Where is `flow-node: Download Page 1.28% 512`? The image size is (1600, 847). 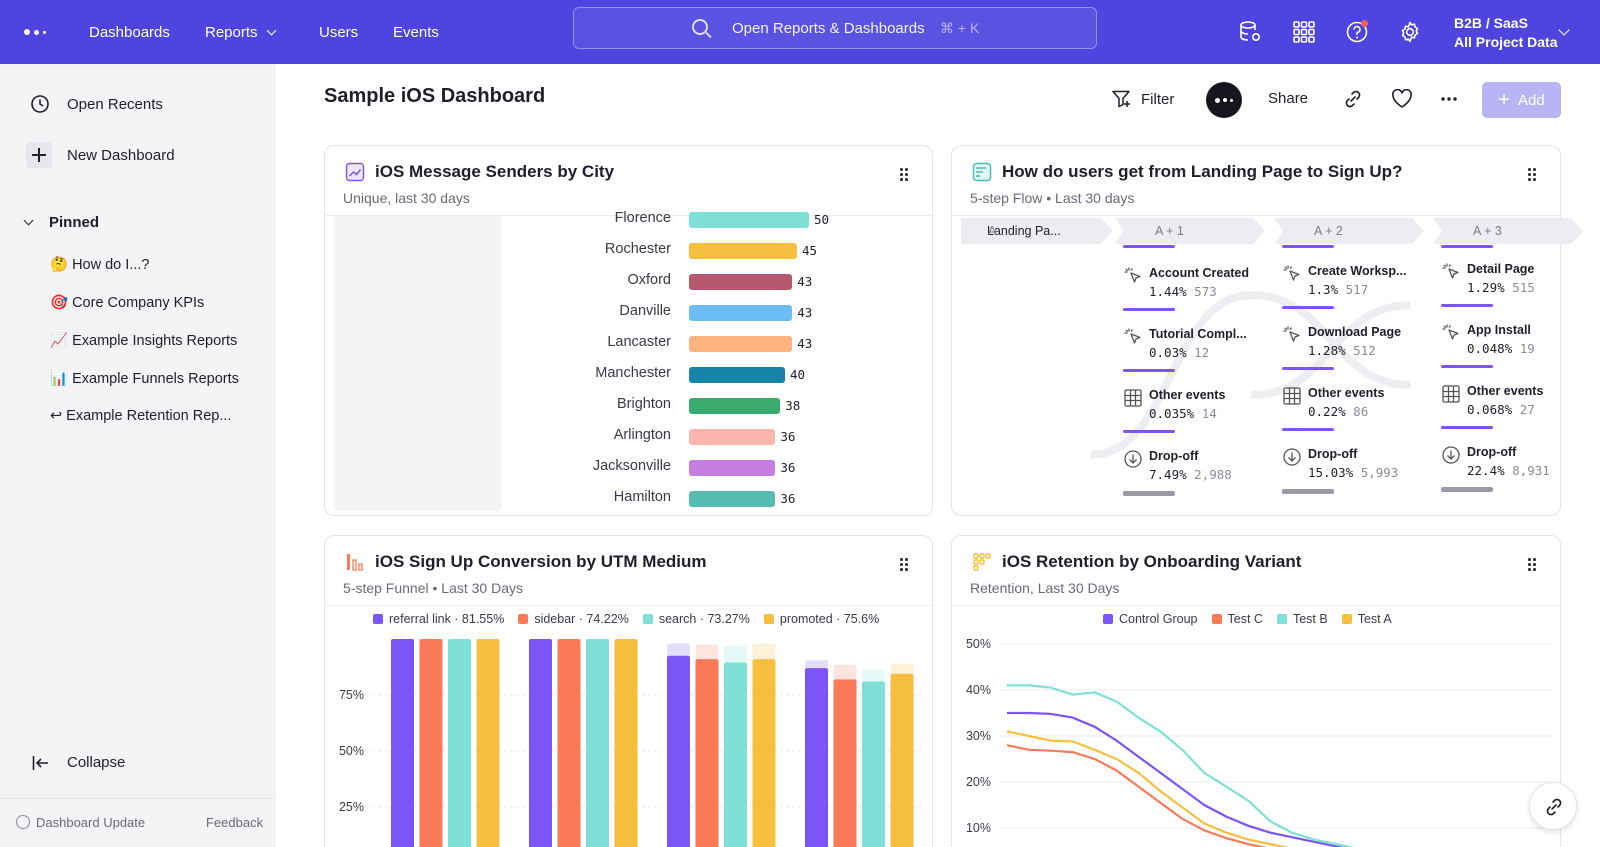
flow-node: Download Page 1.28% 512 is located at coordinates (1352, 349).